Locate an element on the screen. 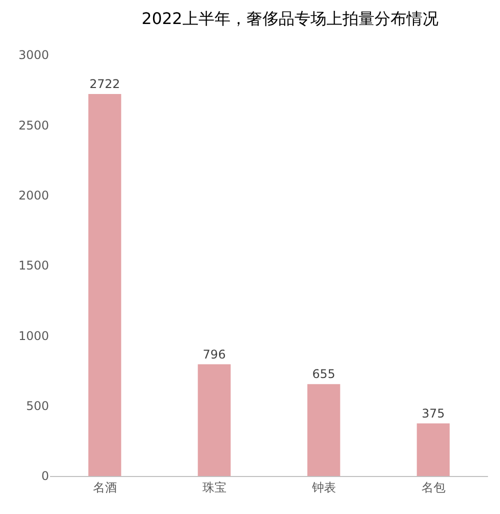 The width and height of the screenshot is (500, 514). y-tick-label: 500 is located at coordinates (37, 406).